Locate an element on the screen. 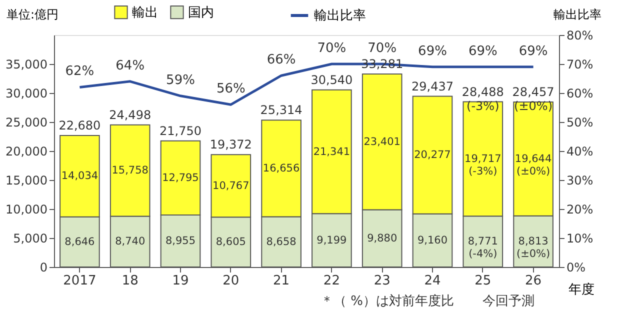  y-tick-label: 30,000 is located at coordinates (27, 93).